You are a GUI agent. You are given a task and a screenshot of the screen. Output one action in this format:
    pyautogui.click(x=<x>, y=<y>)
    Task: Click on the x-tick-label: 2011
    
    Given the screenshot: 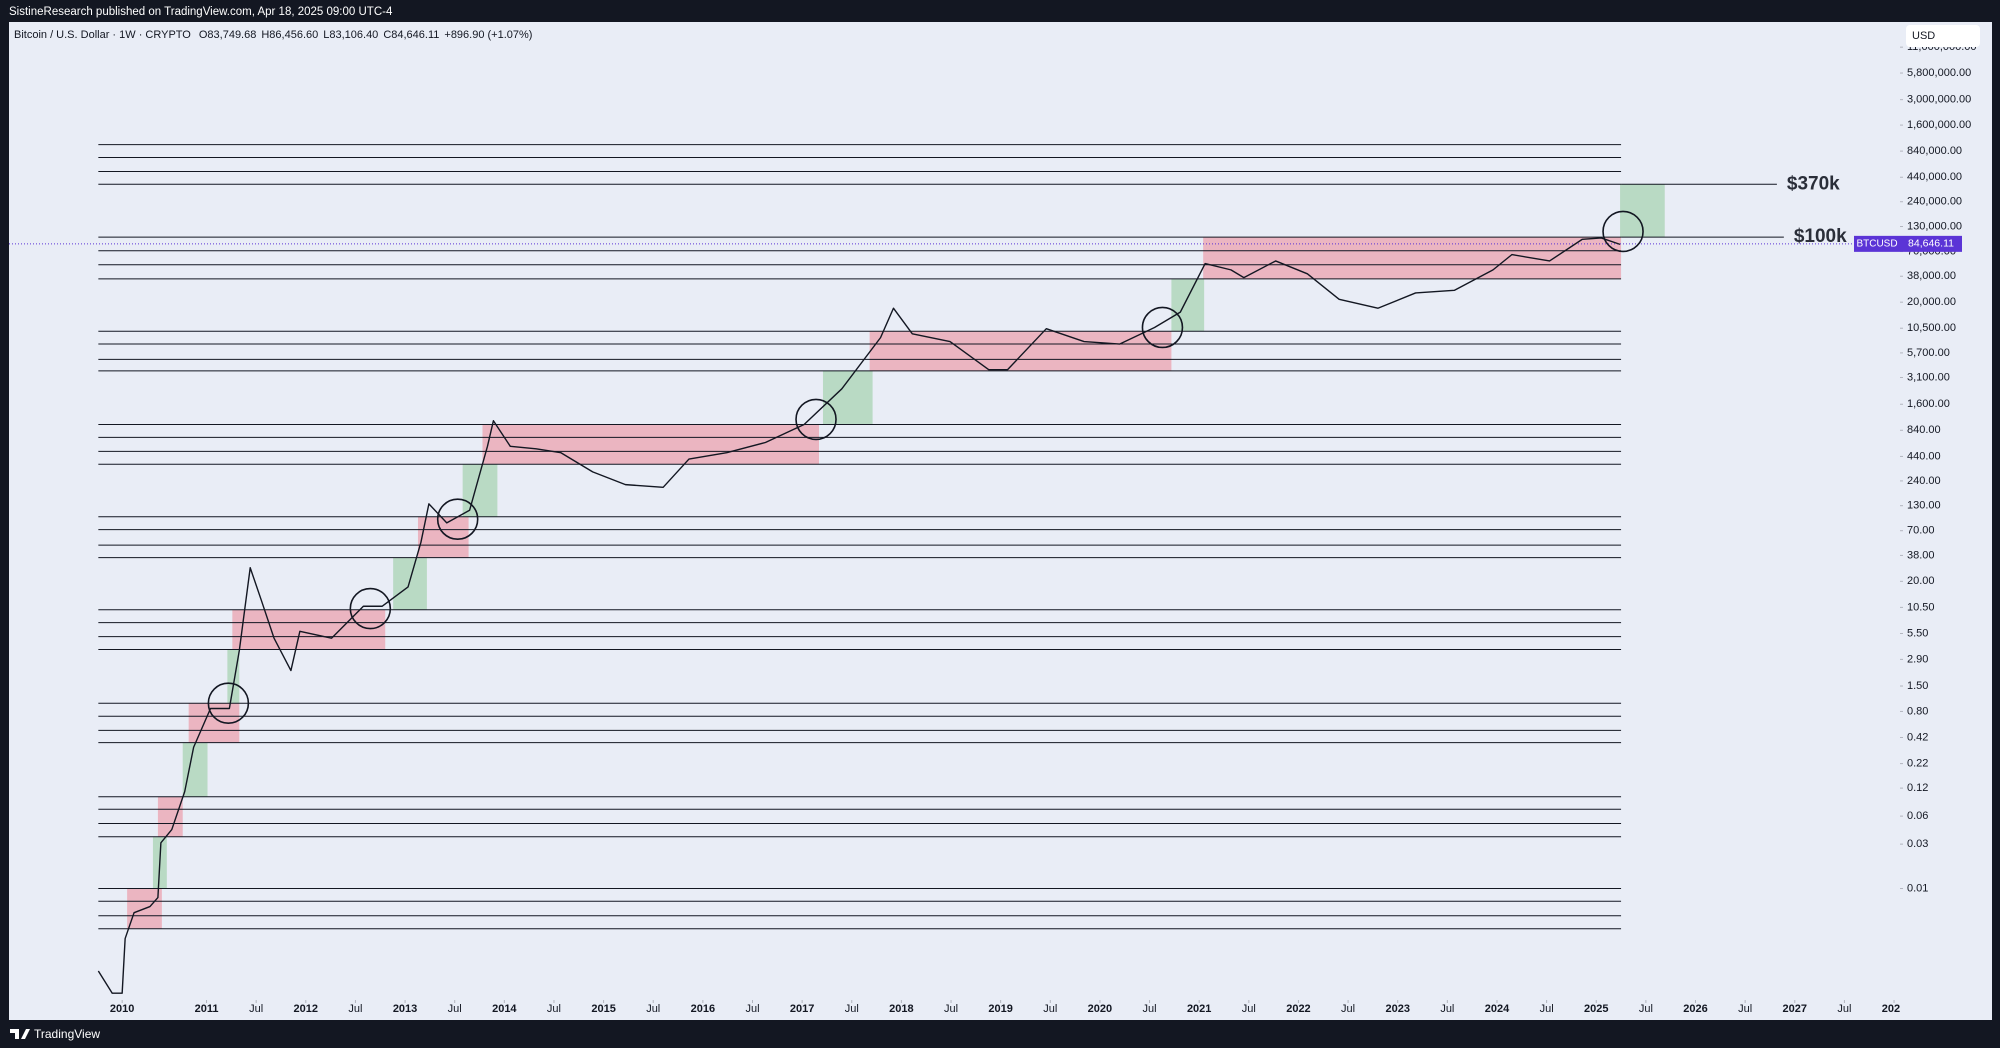 What is the action you would take?
    pyautogui.click(x=207, y=1009)
    